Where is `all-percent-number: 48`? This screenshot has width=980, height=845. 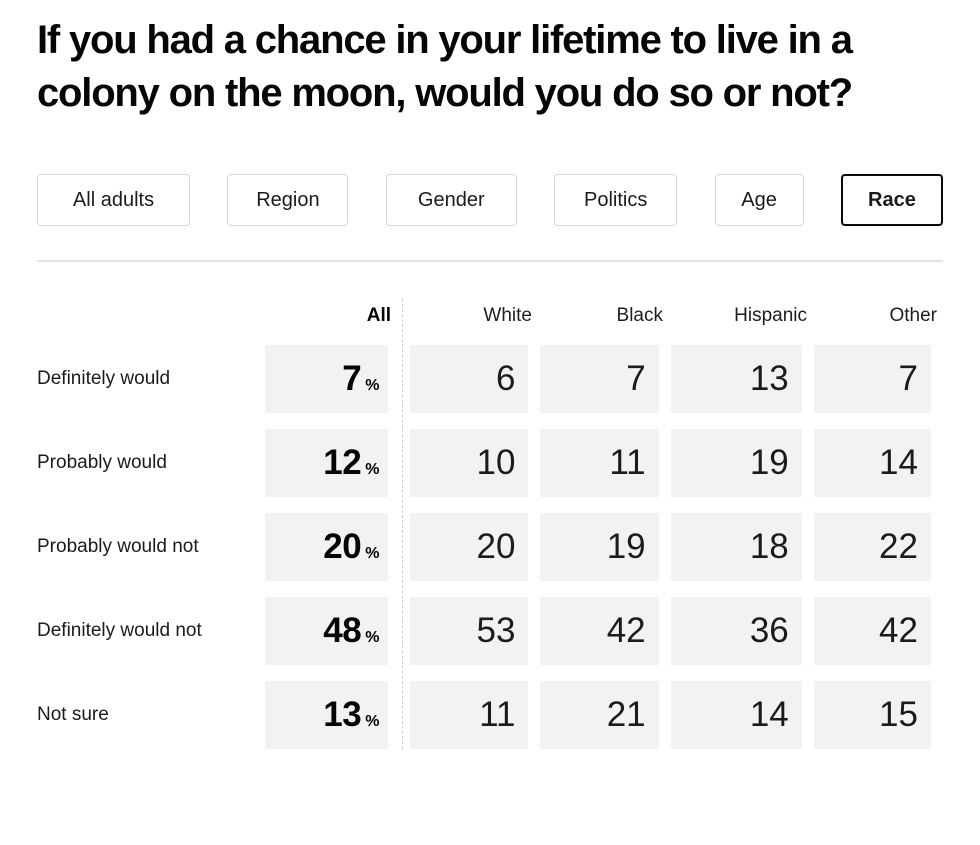 all-percent-number: 48 is located at coordinates (342, 630).